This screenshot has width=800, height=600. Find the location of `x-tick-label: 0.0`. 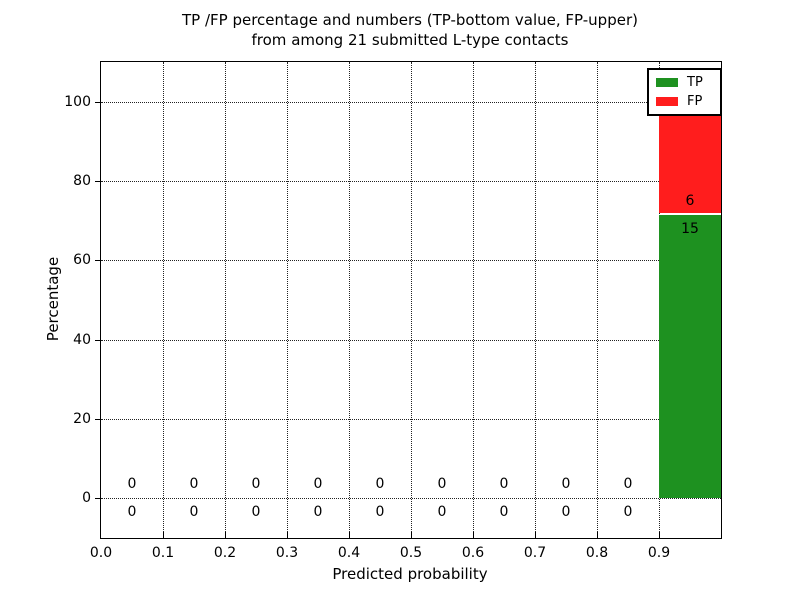

x-tick-label: 0.0 is located at coordinates (101, 553).